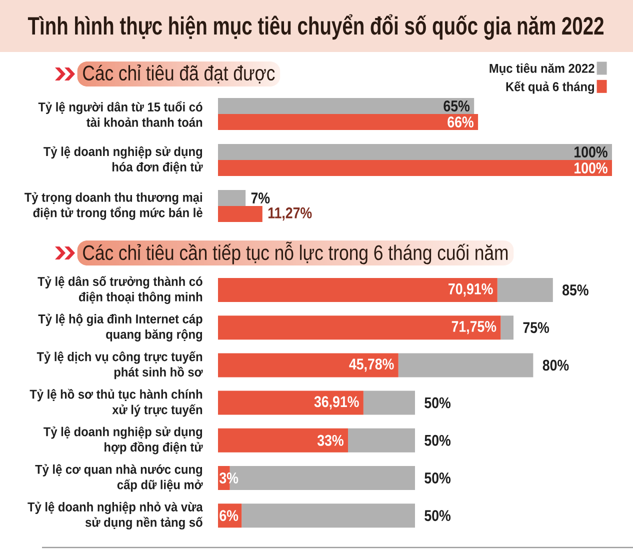 The image size is (633, 551). Describe the element at coordinates (295, 253) in the screenshot. I see `chart-title: Các chỉ tiêu cần tiếp tục nỗ lực trong 6 tháng cuối năm` at that location.